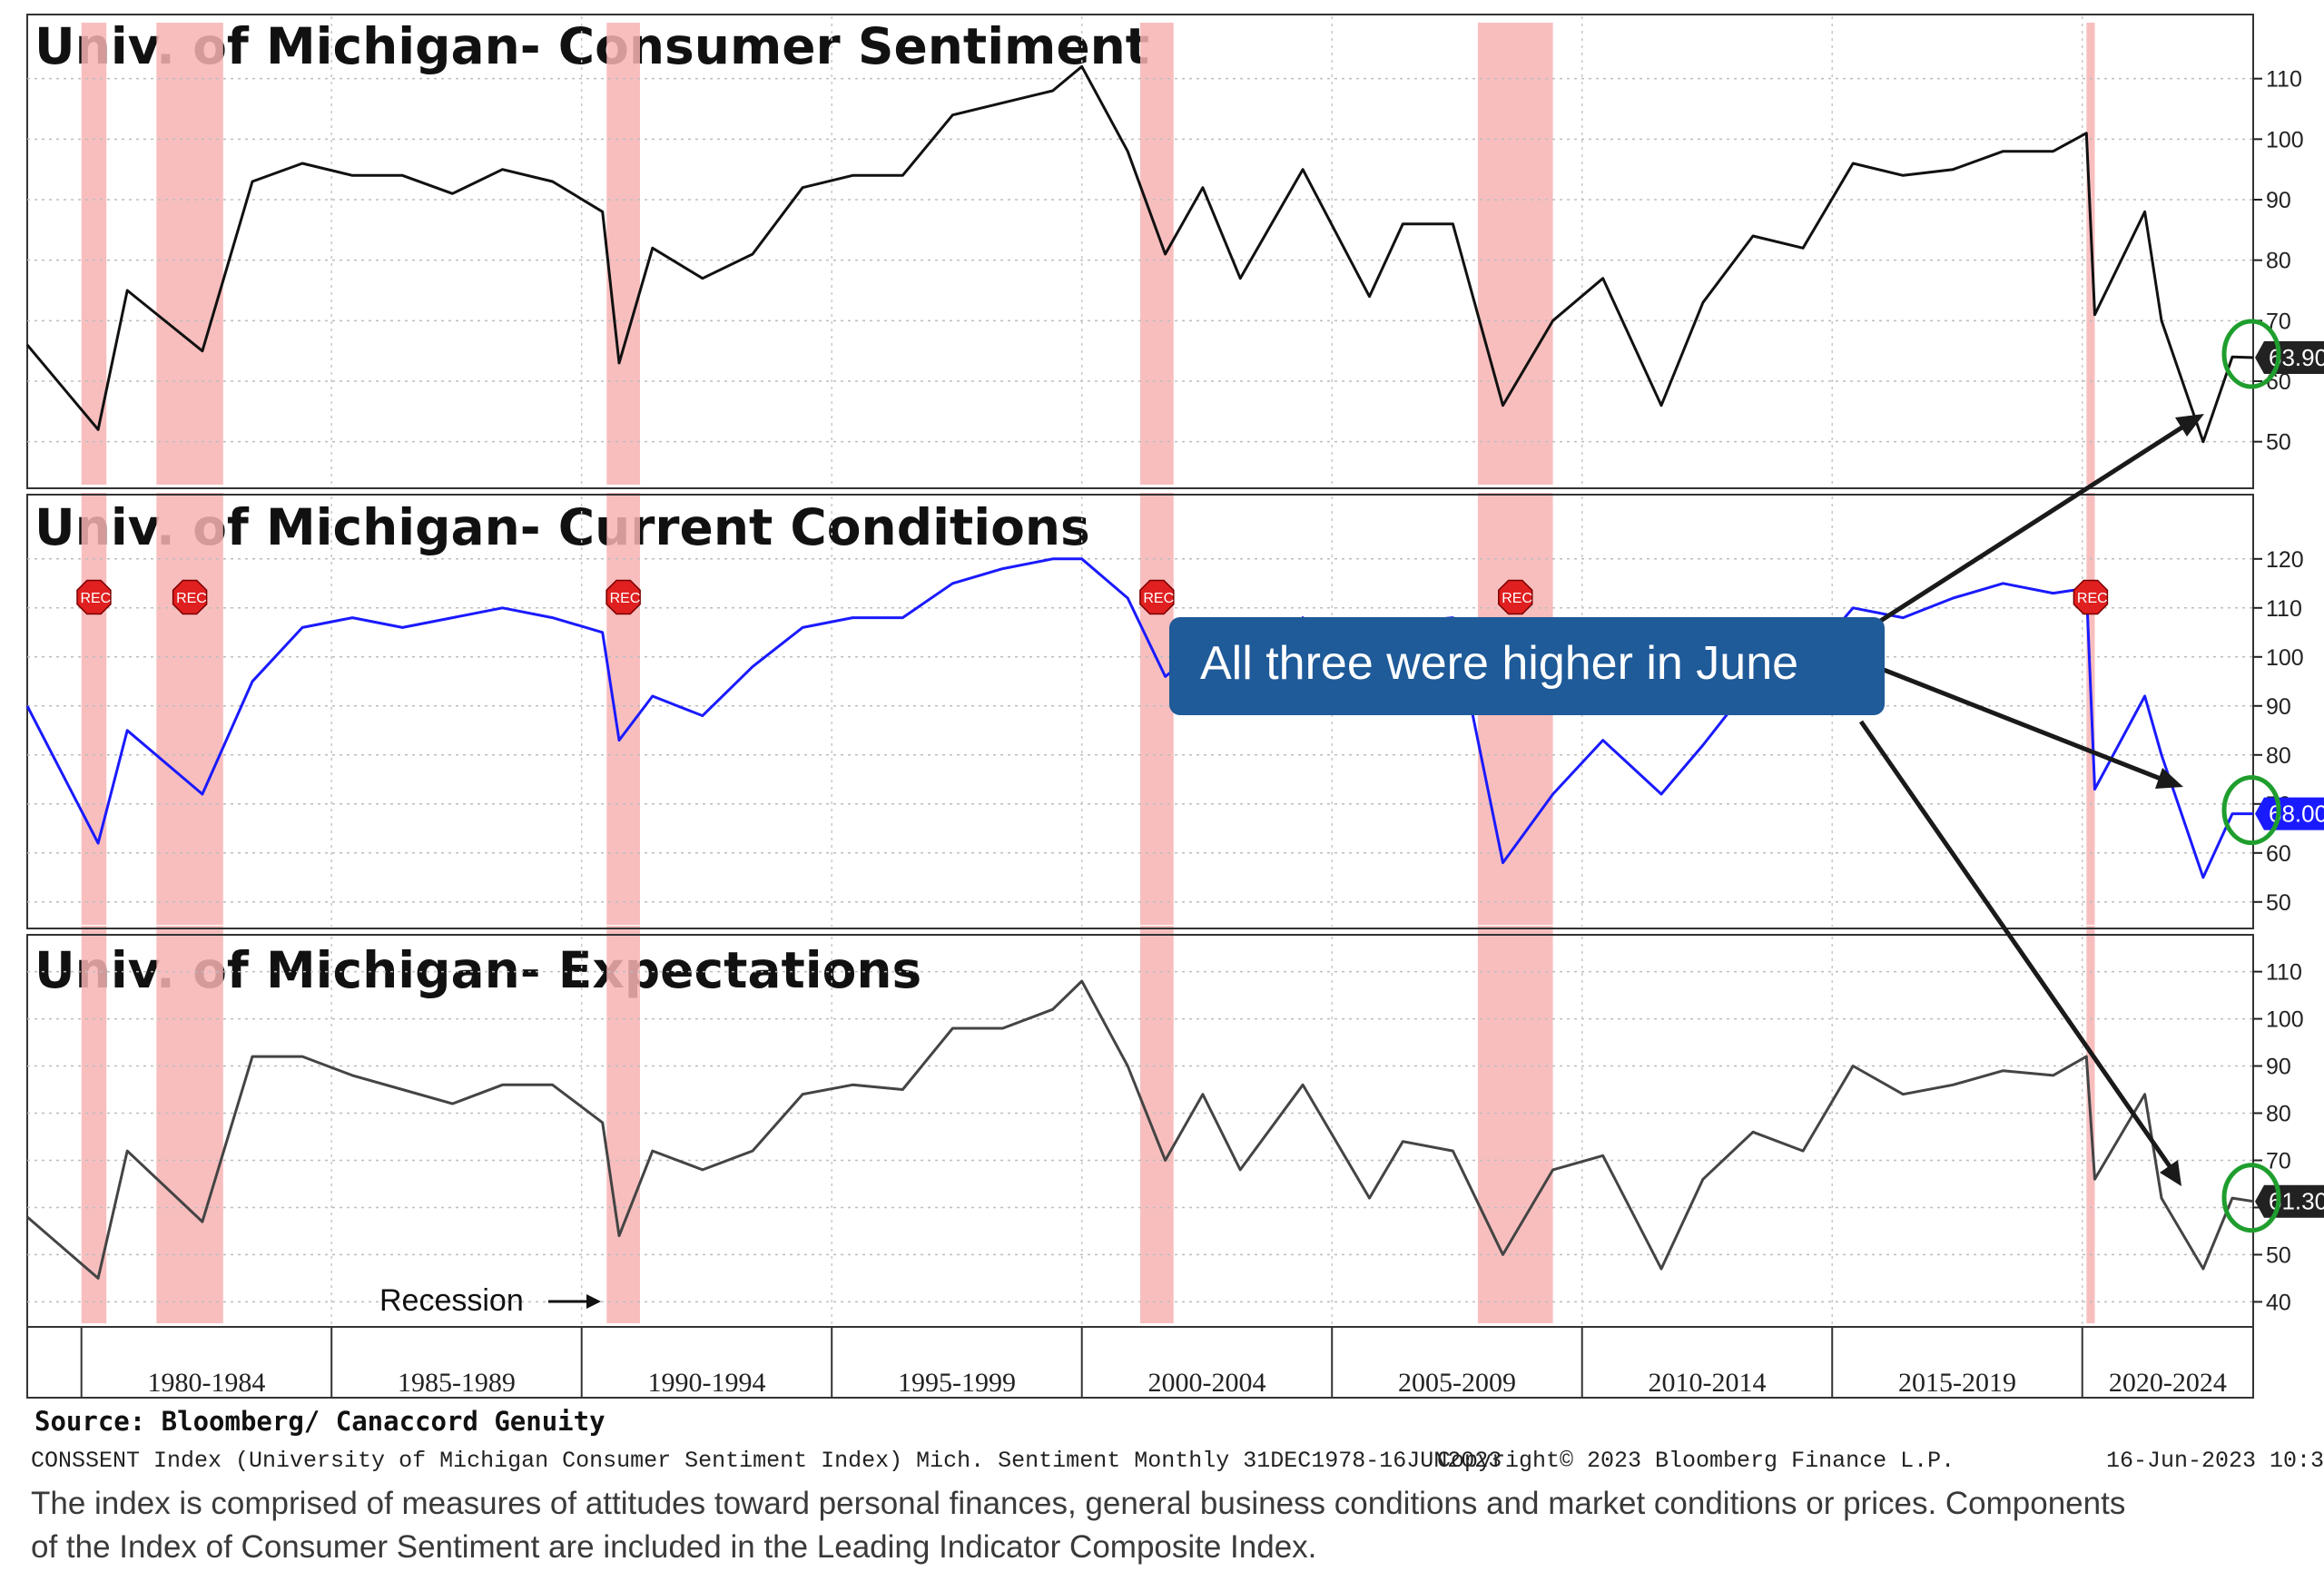 This screenshot has width=2324, height=1591. Describe the element at coordinates (2285, 560) in the screenshot. I see `y-tick-label: 120` at that location.